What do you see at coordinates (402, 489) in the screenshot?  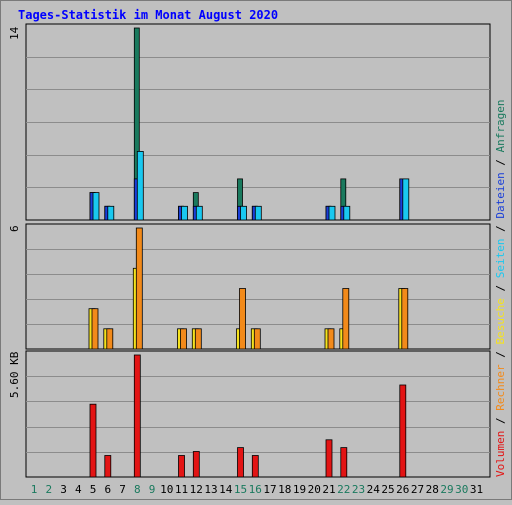 I see `day-label-26: 26` at bounding box center [402, 489].